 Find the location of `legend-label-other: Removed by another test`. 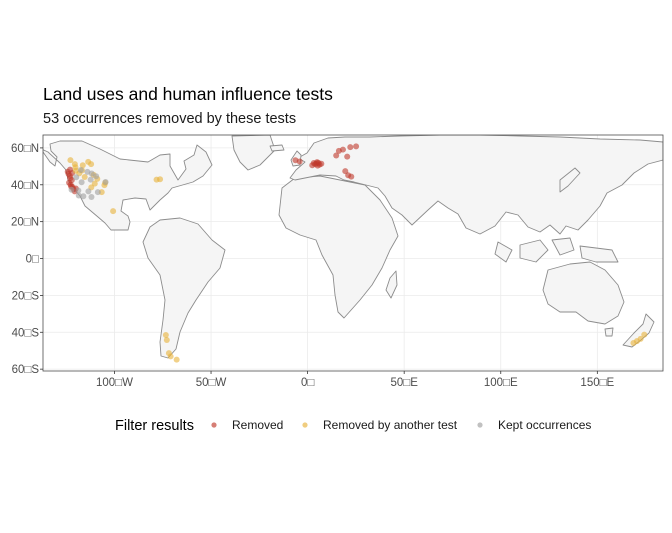

legend-label-other: Removed by another test is located at coordinates (390, 425).